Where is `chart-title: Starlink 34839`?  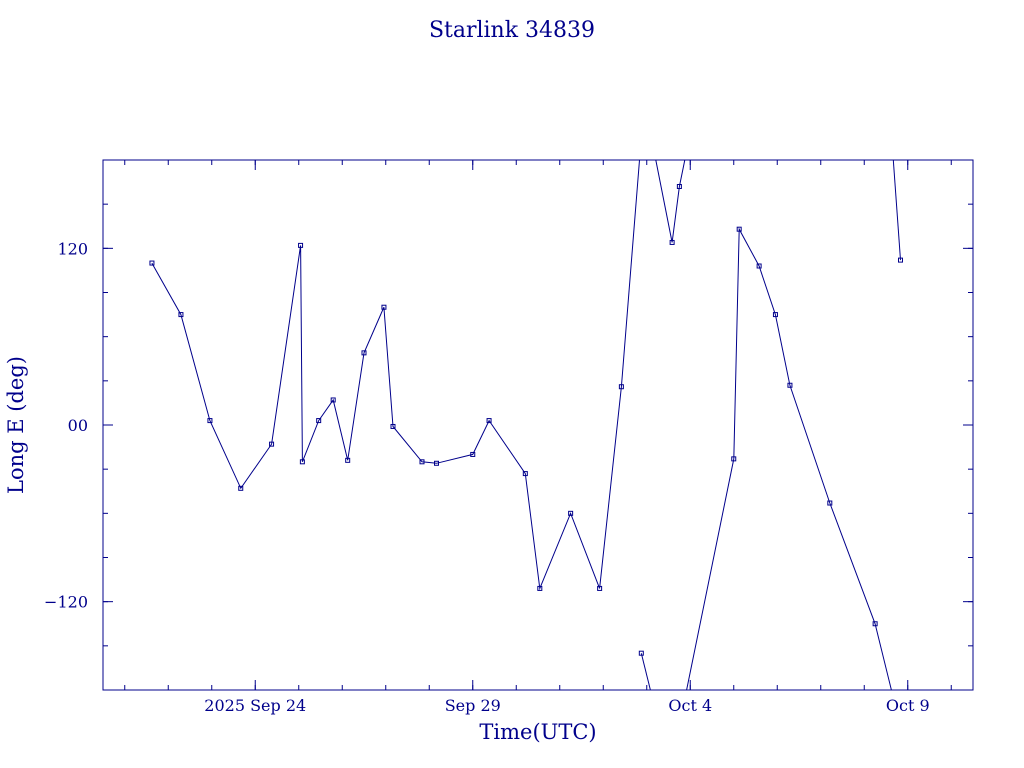
chart-title: Starlink 34839 is located at coordinates (512, 30).